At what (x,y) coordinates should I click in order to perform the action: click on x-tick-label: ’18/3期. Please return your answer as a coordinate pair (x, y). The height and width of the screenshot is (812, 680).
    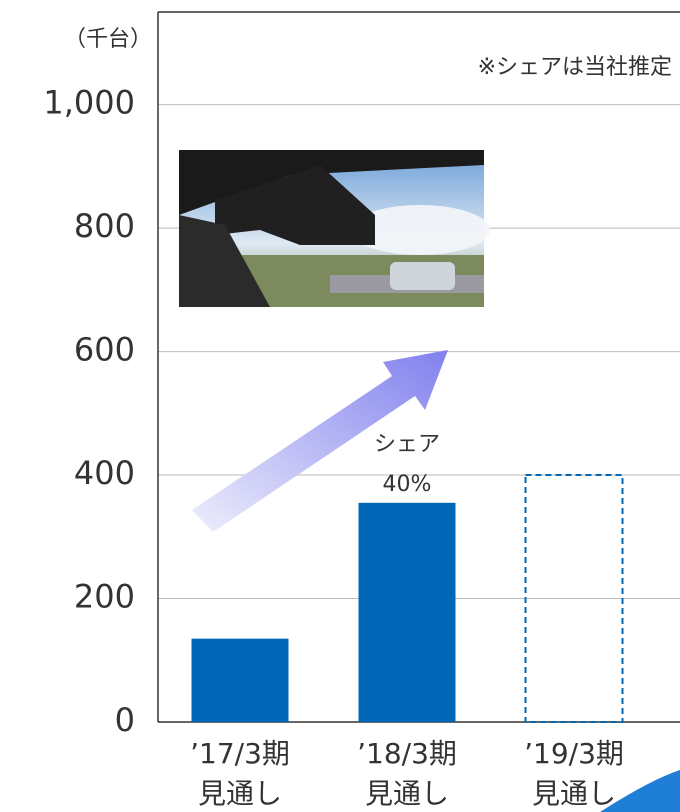
    Looking at the image, I should click on (407, 753).